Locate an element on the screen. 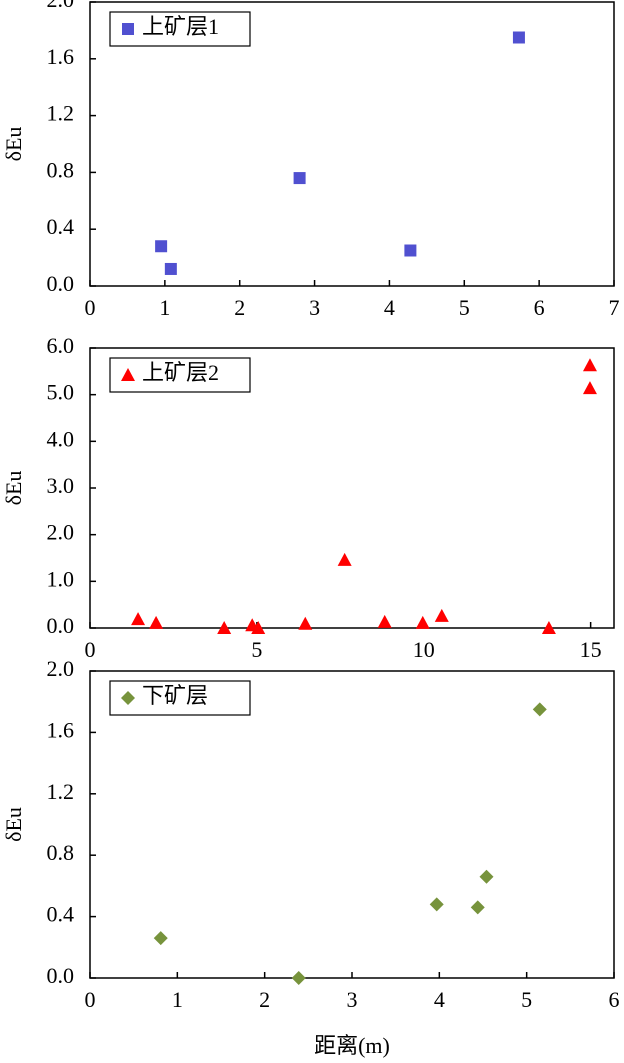 This screenshot has width=624, height=1063. x-tick-label: 7 is located at coordinates (614, 307).